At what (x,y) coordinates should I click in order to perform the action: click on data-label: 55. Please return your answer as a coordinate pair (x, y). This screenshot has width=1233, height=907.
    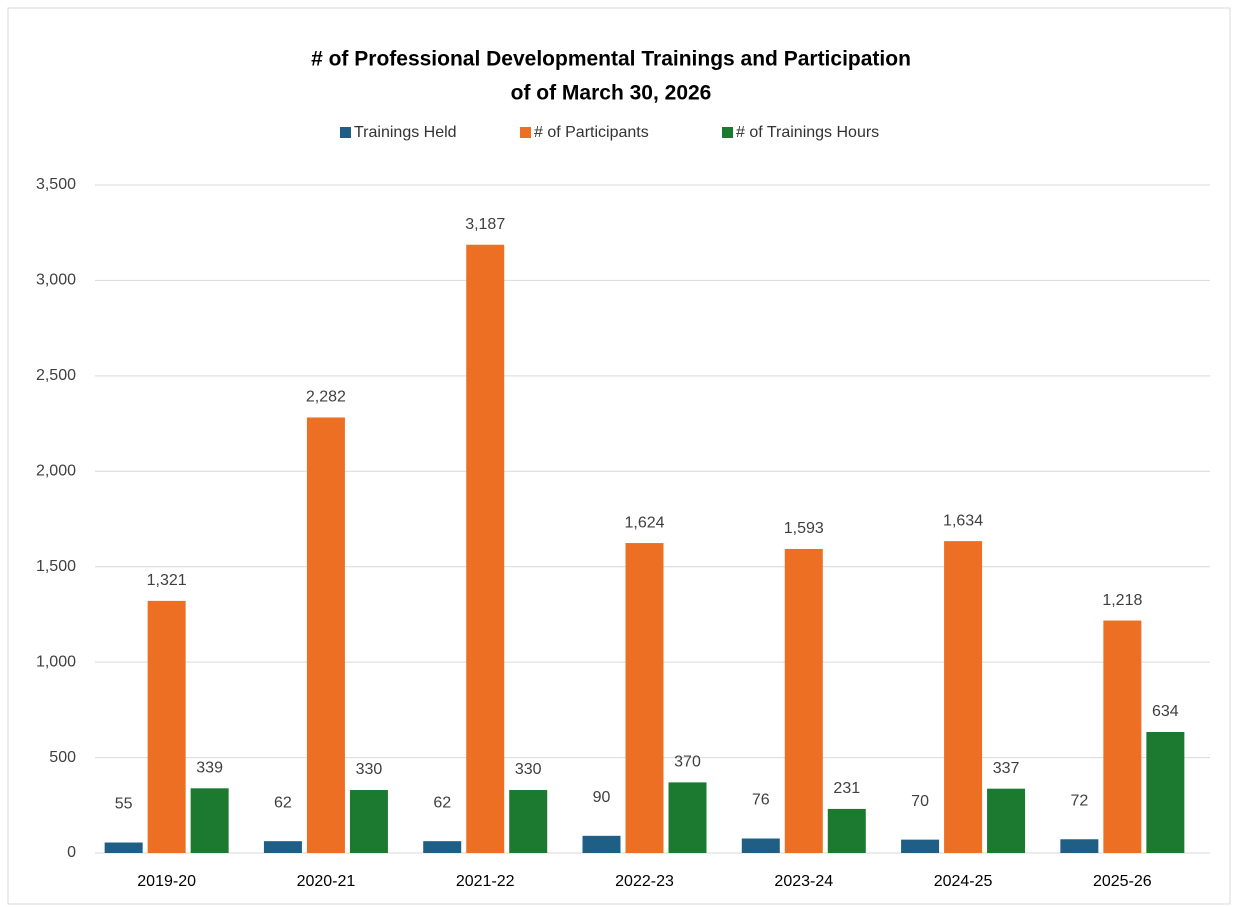
    Looking at the image, I should click on (124, 804).